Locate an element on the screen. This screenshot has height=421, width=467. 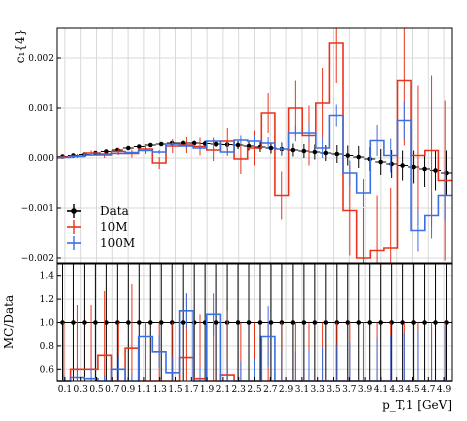
y-tick-label: 0.001 is located at coordinates (41, 109).